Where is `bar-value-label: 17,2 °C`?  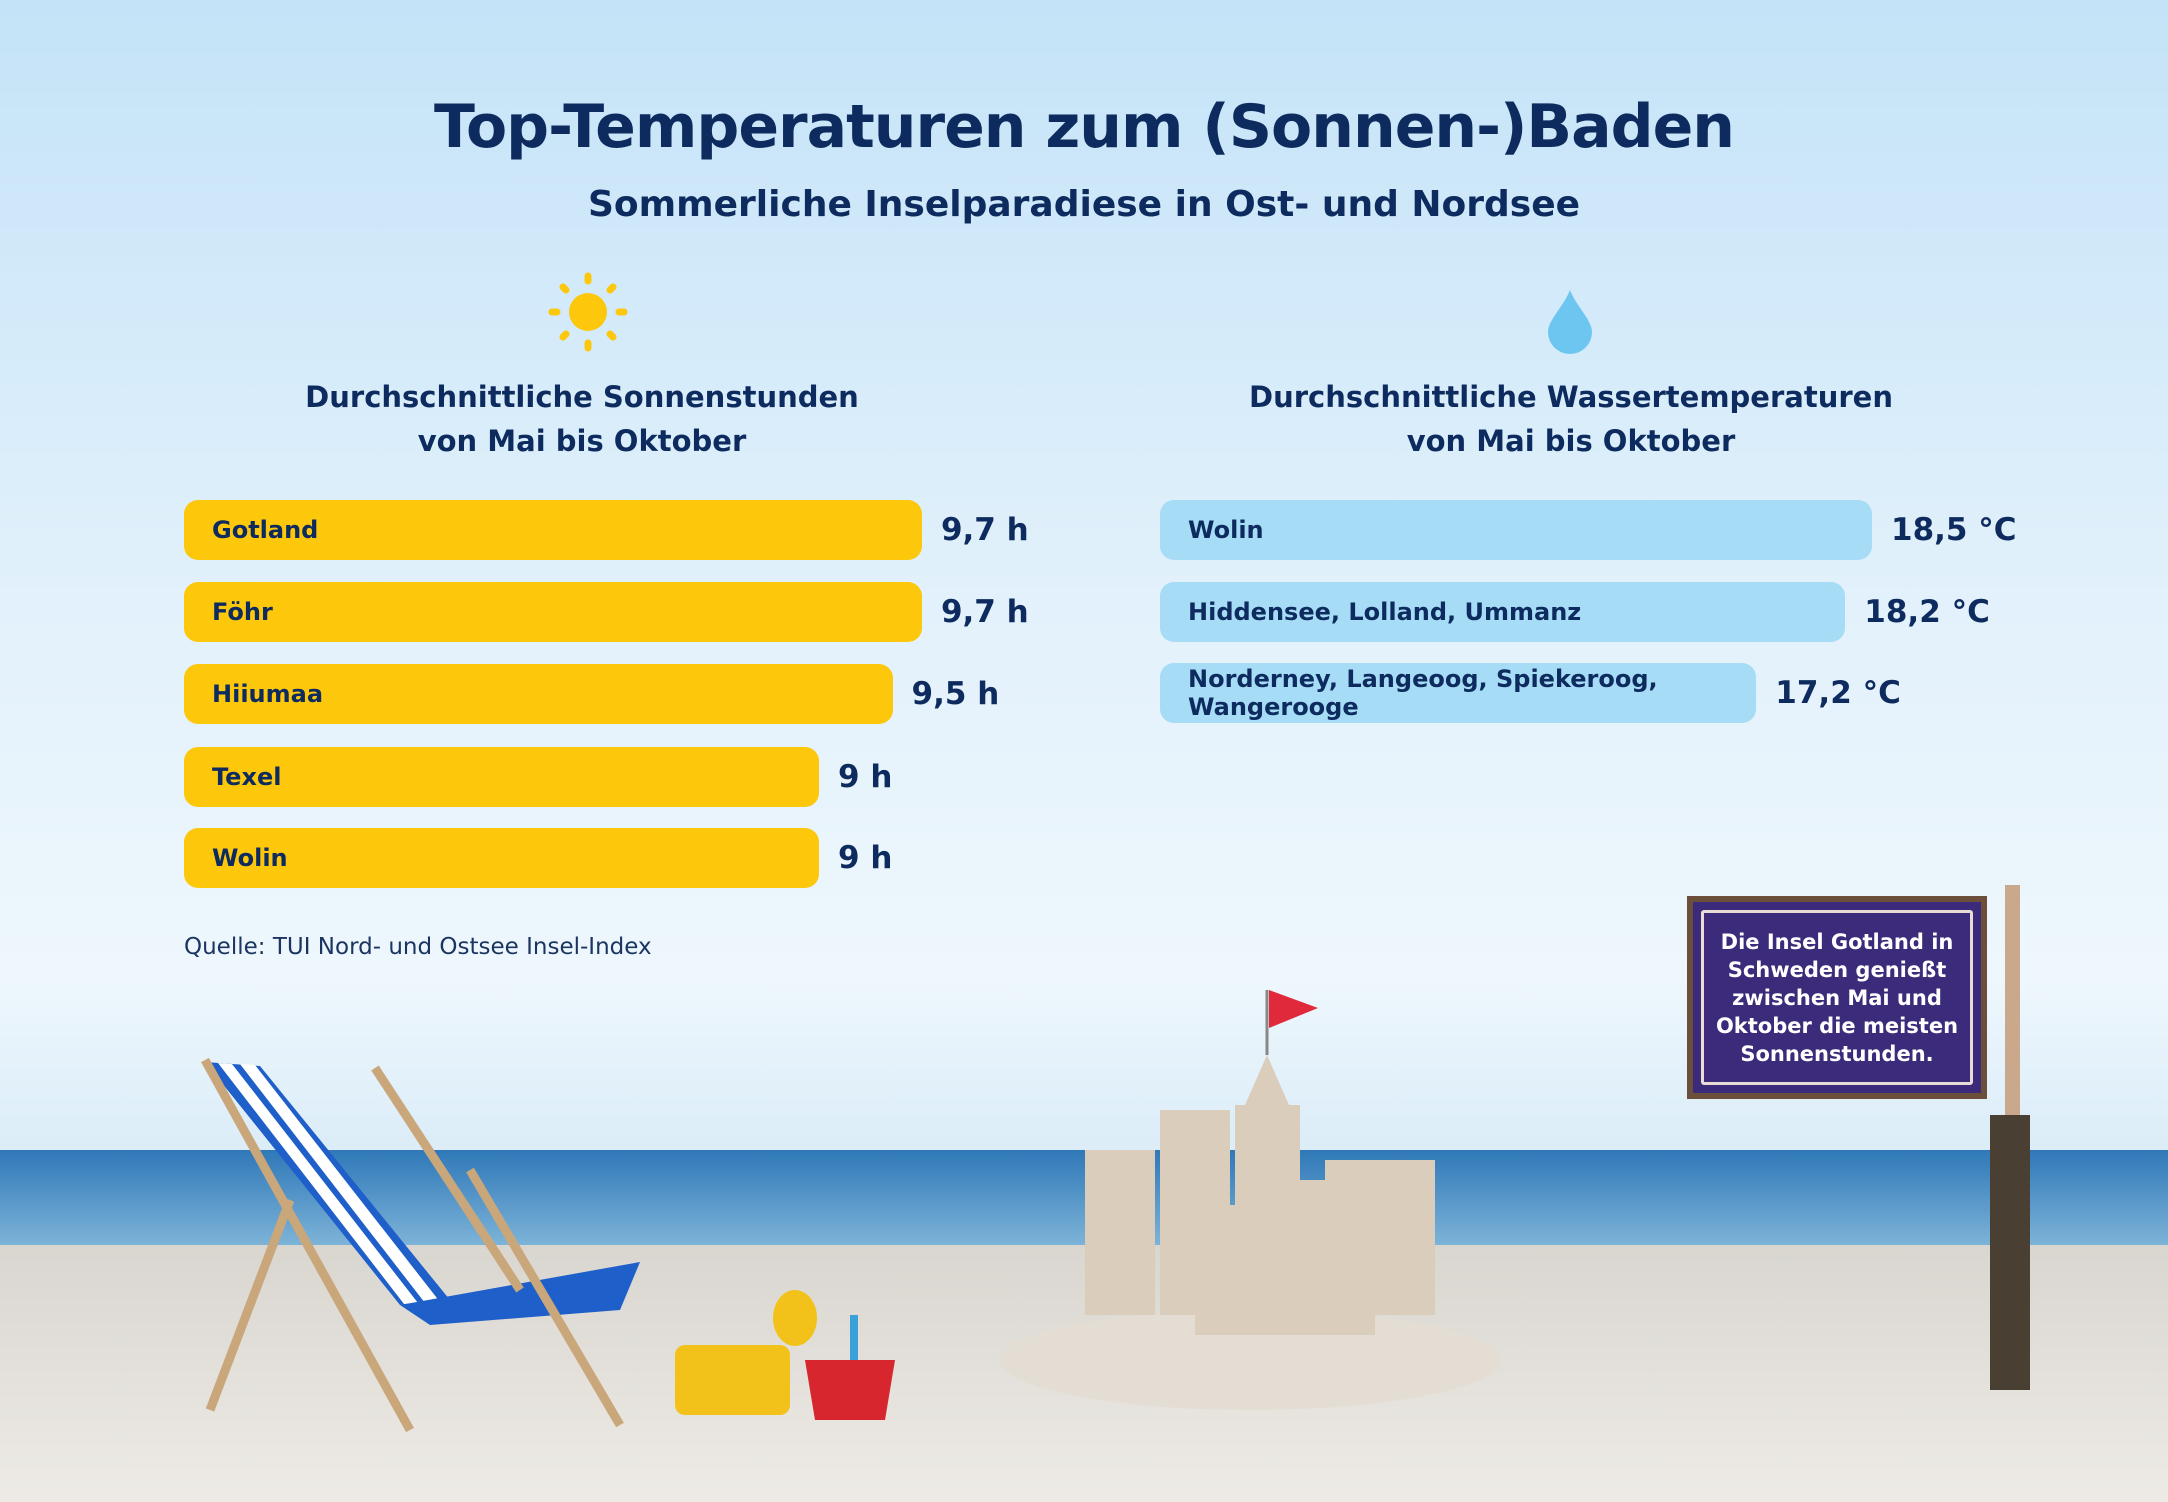
bar-value-label: 17,2 °C is located at coordinates (1838, 693).